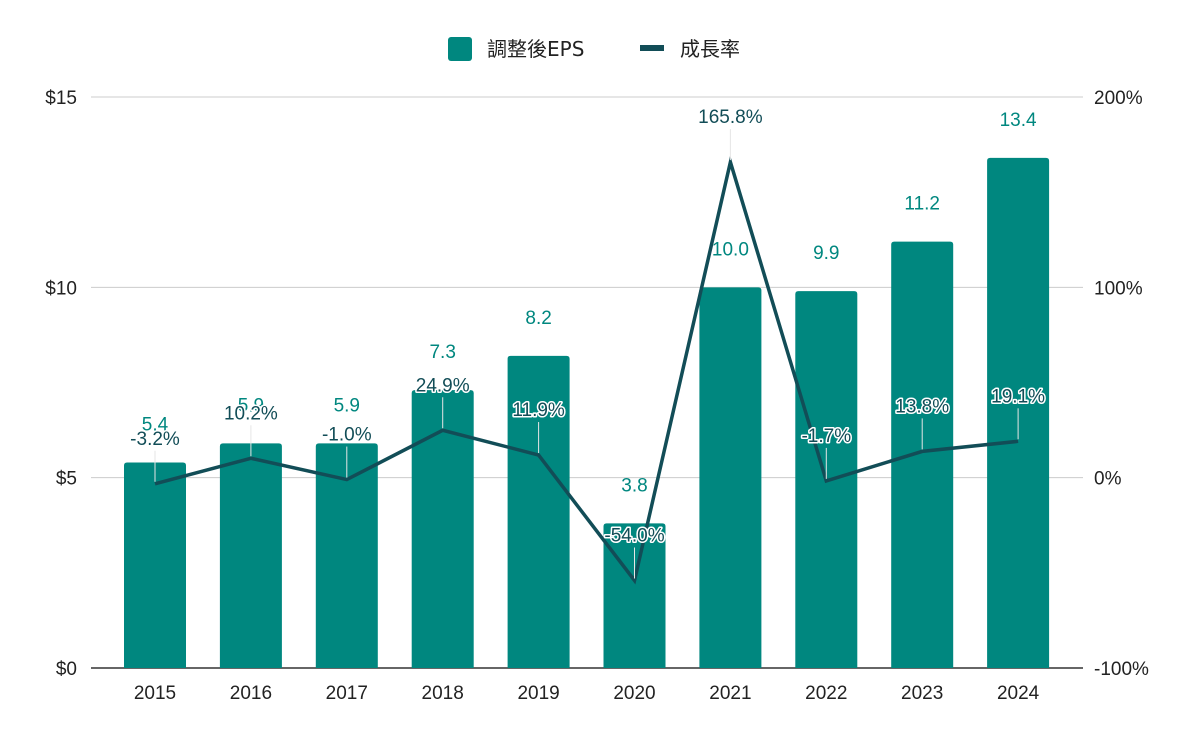 Image resolution: width=1200 pixels, height=742 pixels. Describe the element at coordinates (155, 424) in the screenshot. I see `eps-data-label: 5.4` at that location.